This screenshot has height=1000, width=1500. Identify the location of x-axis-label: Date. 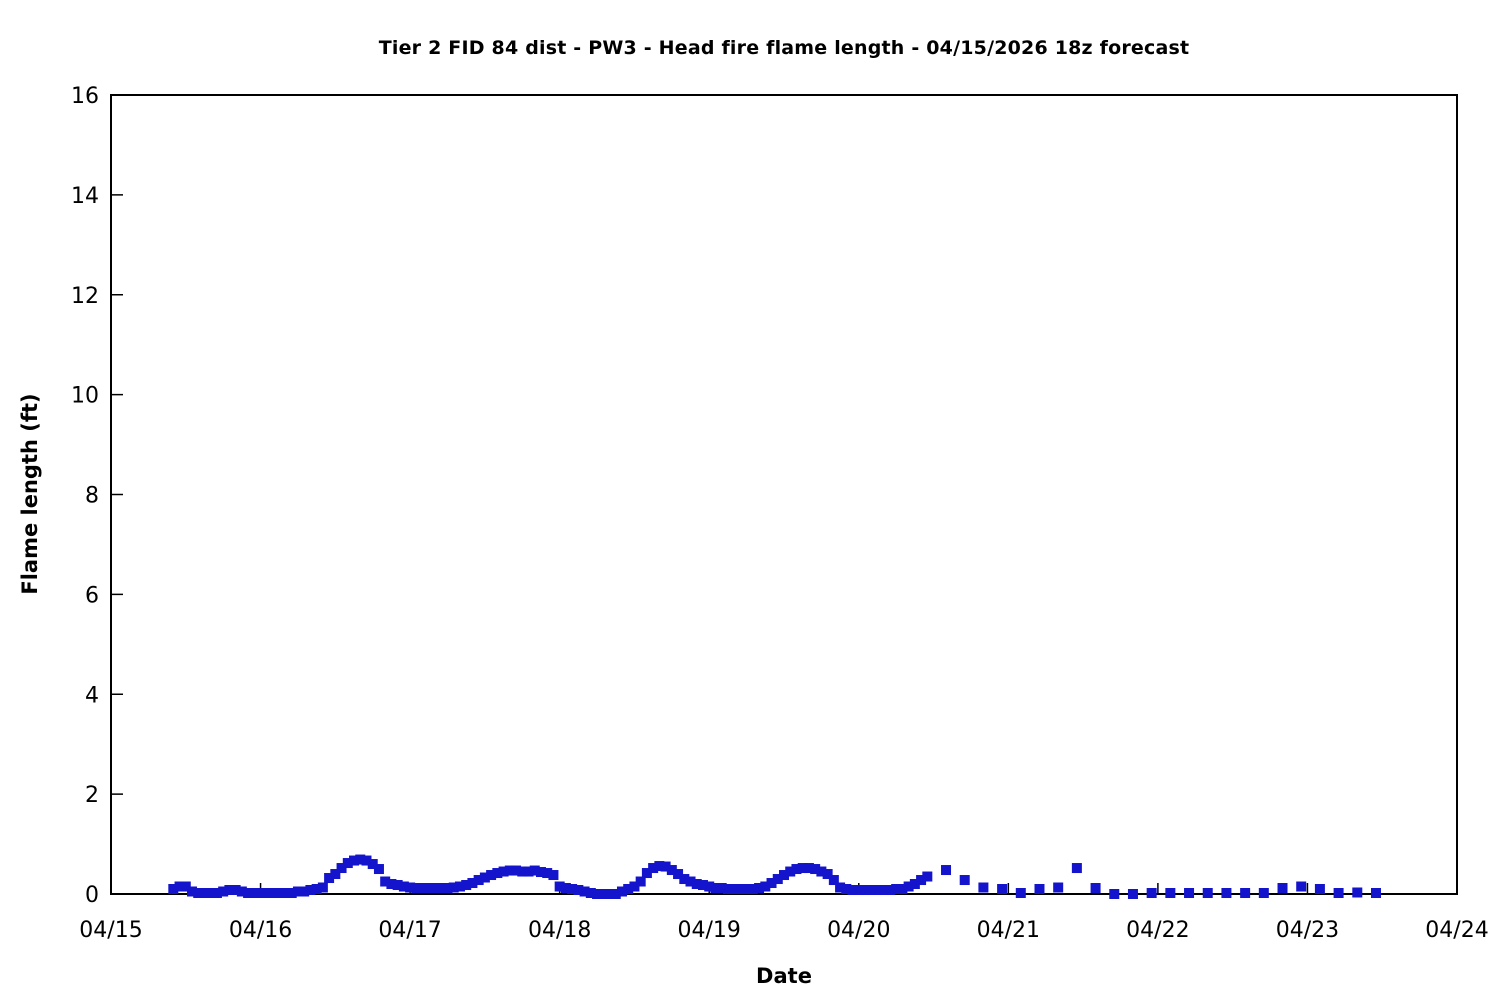
(784, 976).